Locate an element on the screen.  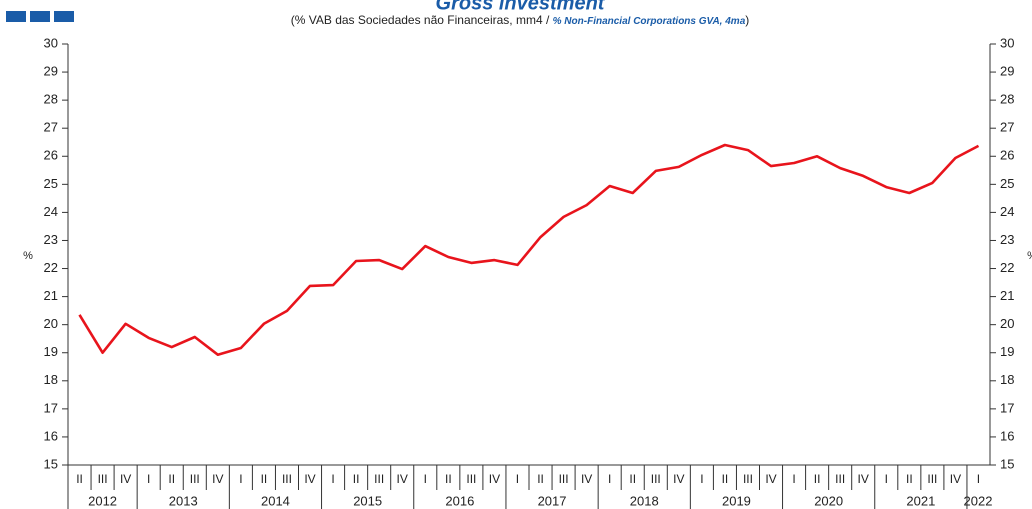
y2-tick-label: 30 is located at coordinates (1007, 42).